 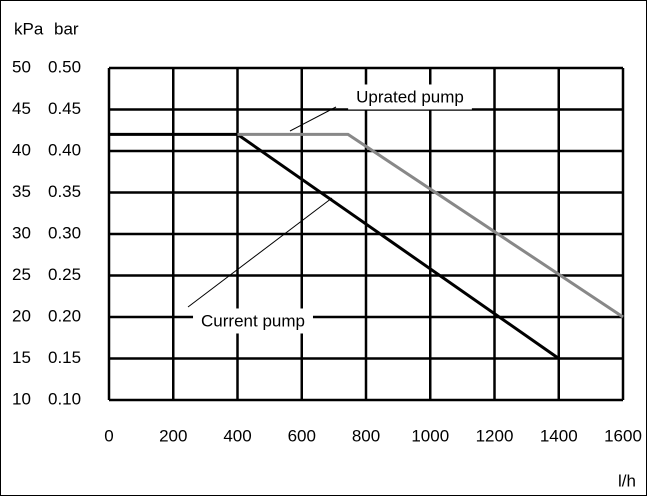 What do you see at coordinates (21, 108) in the screenshot?
I see `y-tick-label: 45` at bounding box center [21, 108].